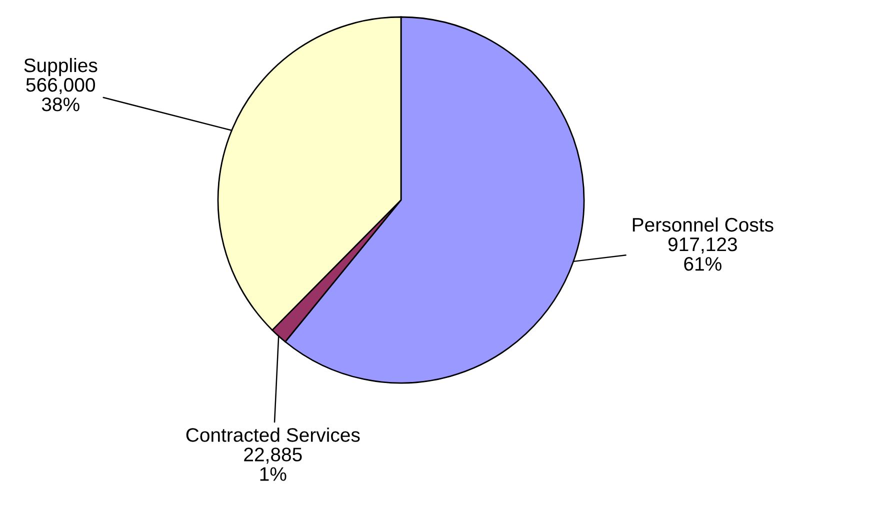 This screenshot has height=514, width=883. Describe the element at coordinates (61, 95) in the screenshot. I see `data-label: 566,000 38%` at that location.